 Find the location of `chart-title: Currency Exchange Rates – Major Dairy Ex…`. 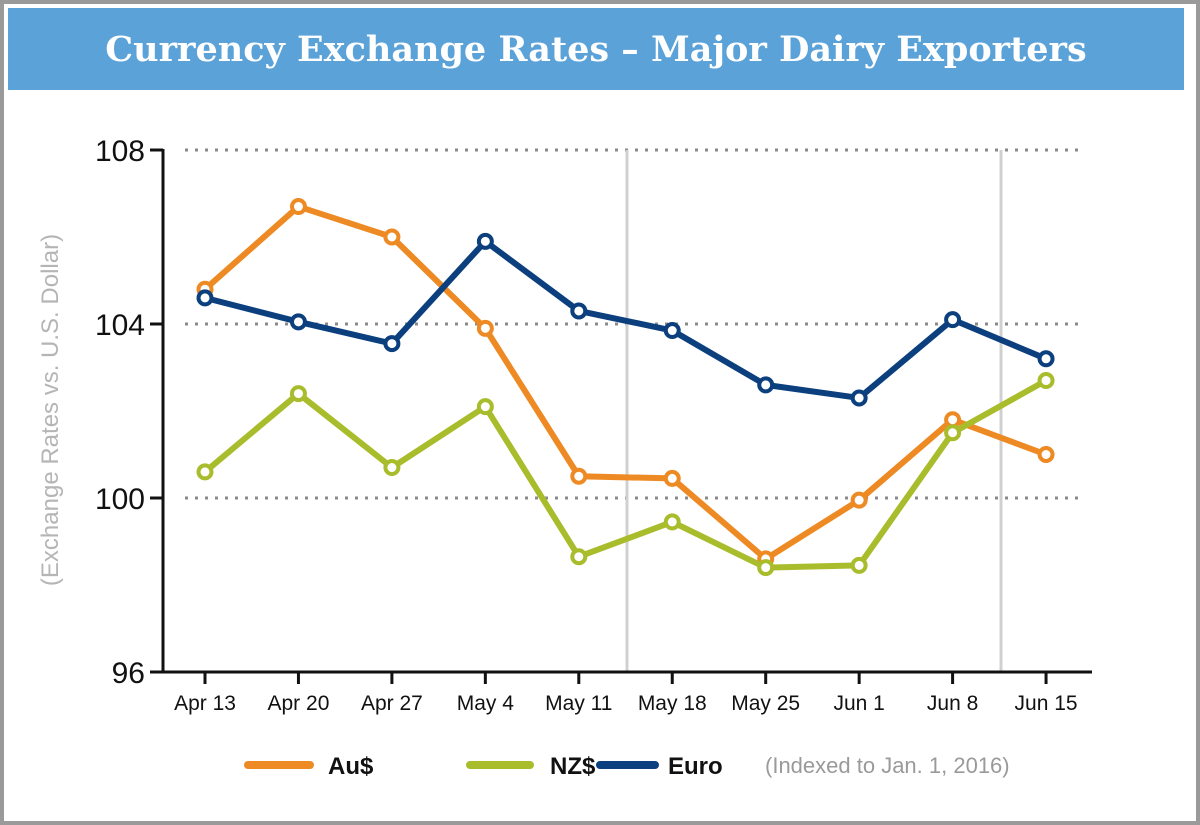

chart-title: Currency Exchange Rates – Major Dairy Ex… is located at coordinates (596, 49).